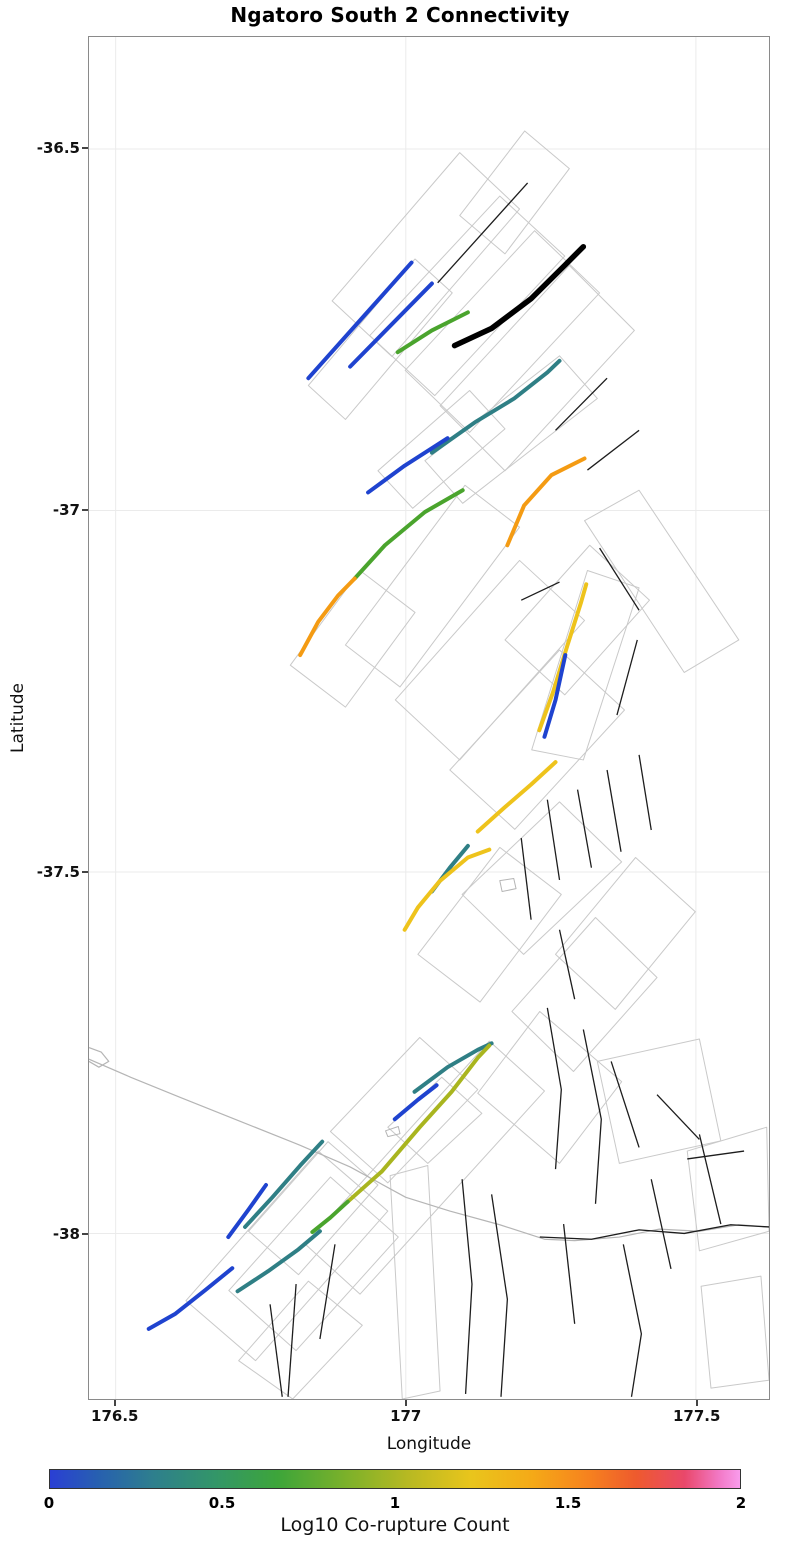  What do you see at coordinates (568, 1503) in the screenshot?
I see `colorbar-tick-label: 1.5` at bounding box center [568, 1503].